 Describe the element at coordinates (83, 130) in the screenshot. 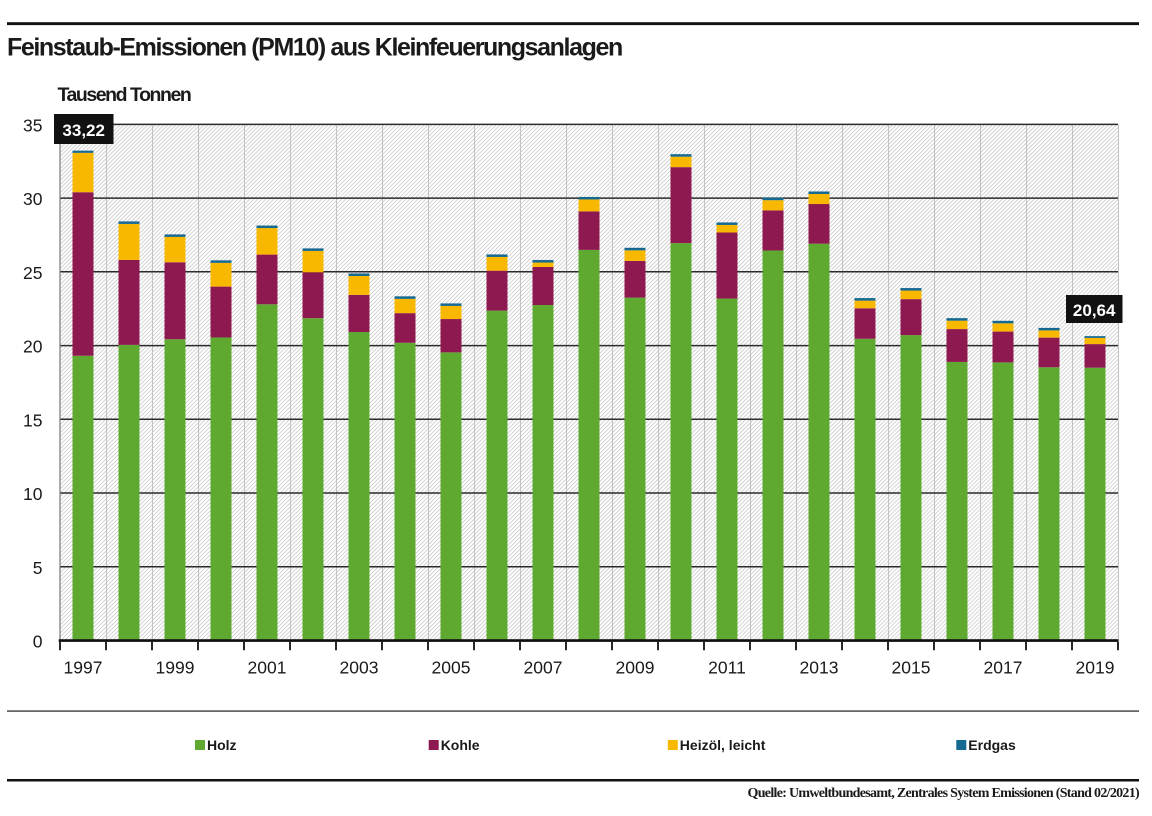

I see `svg-text: 33,22` at that location.